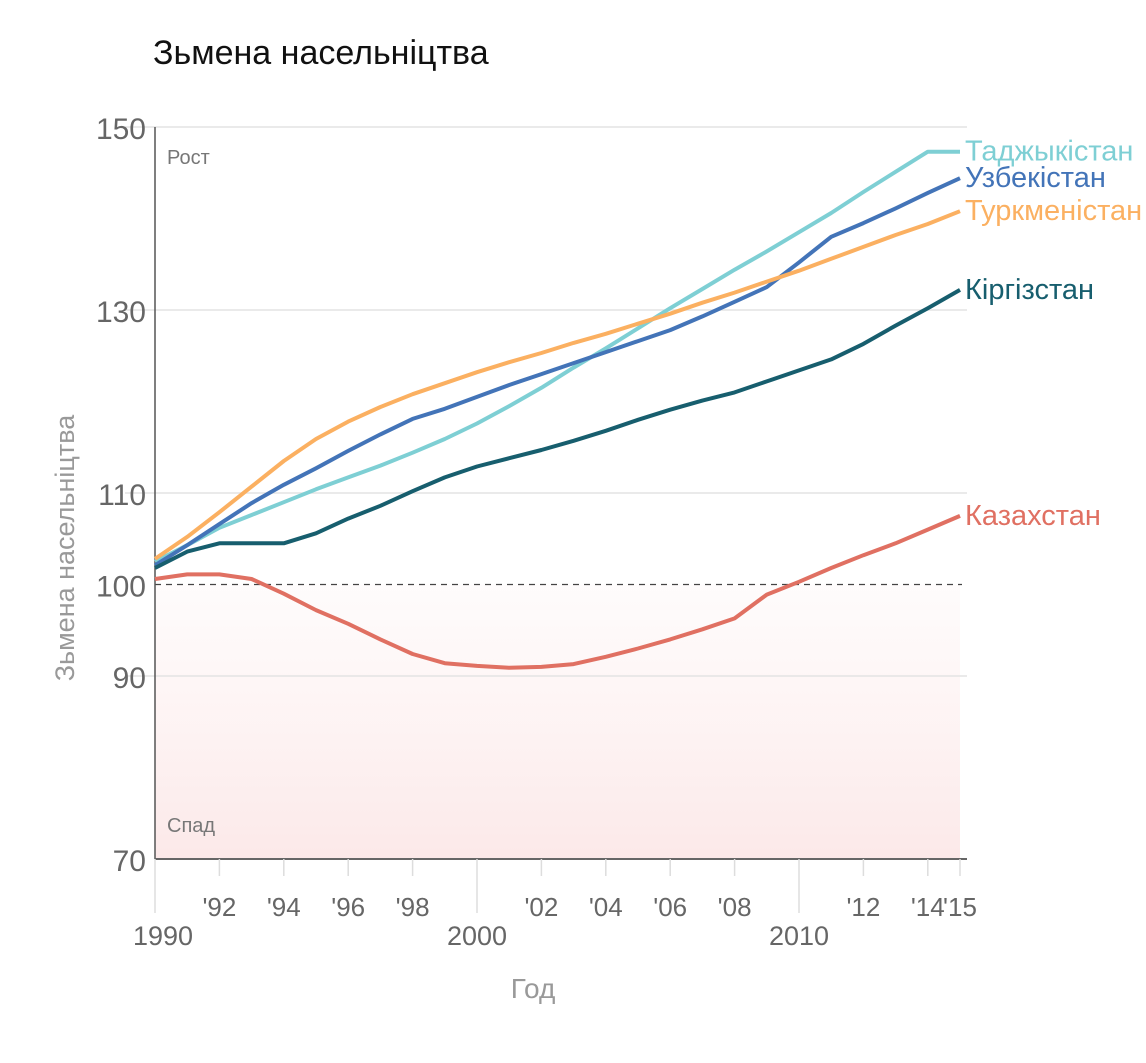  Describe the element at coordinates (1033, 516) in the screenshot. I see `series-label: Казахстан` at that location.